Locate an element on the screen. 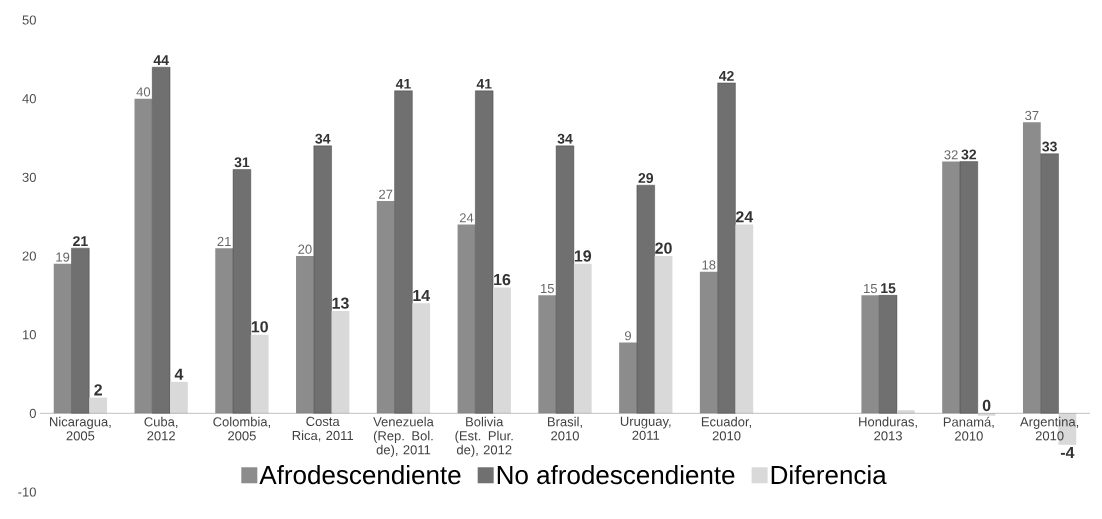  data-label: 31 is located at coordinates (242, 162).